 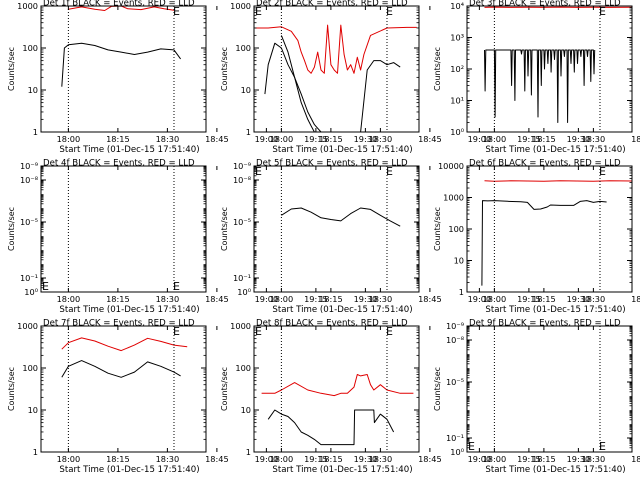 I want to click on panel-title: Det 1f BLACK = Events, RED = LLD, so click(x=119, y=4).